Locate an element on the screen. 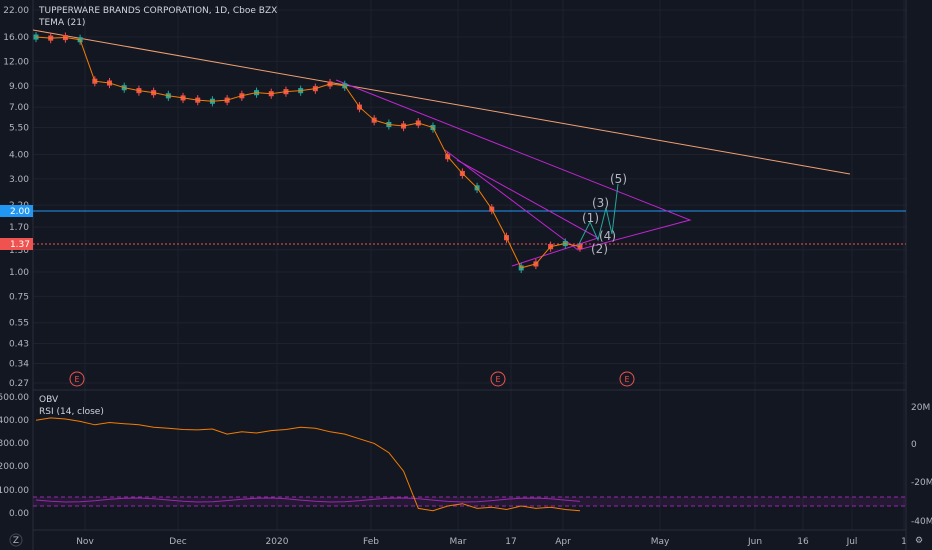  time-tick-label: 17 is located at coordinates (510, 542).